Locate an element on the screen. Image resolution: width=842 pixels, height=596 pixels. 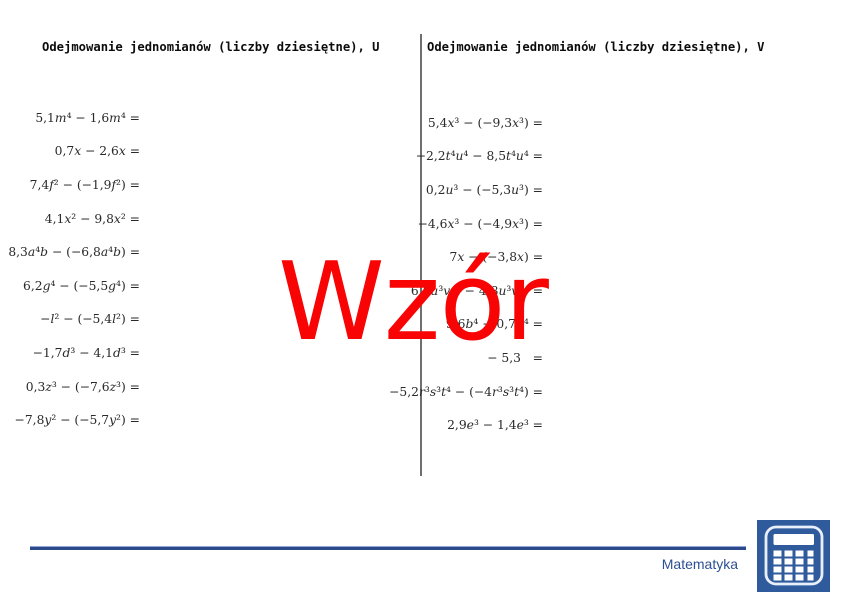
problem-row: −l² − (−5,4l²) = is located at coordinates (70, 320).